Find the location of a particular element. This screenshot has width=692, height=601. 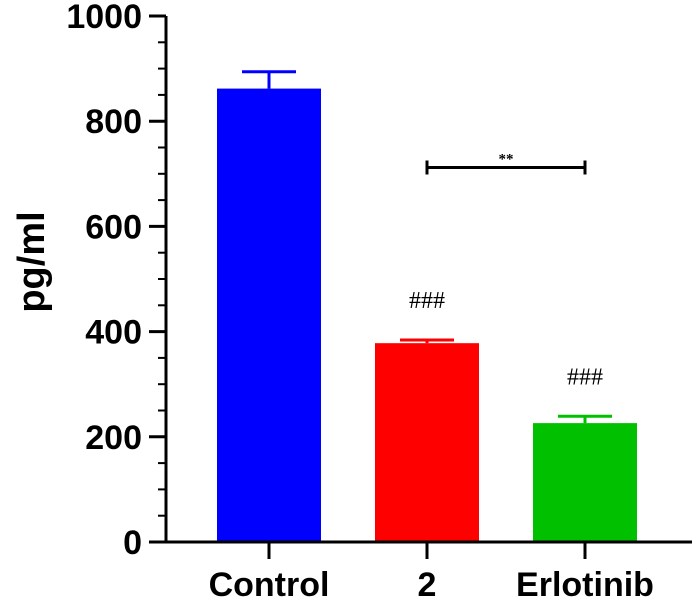

y-axis: 0 200 400 600 800 1000 is located at coordinates (117, 281).